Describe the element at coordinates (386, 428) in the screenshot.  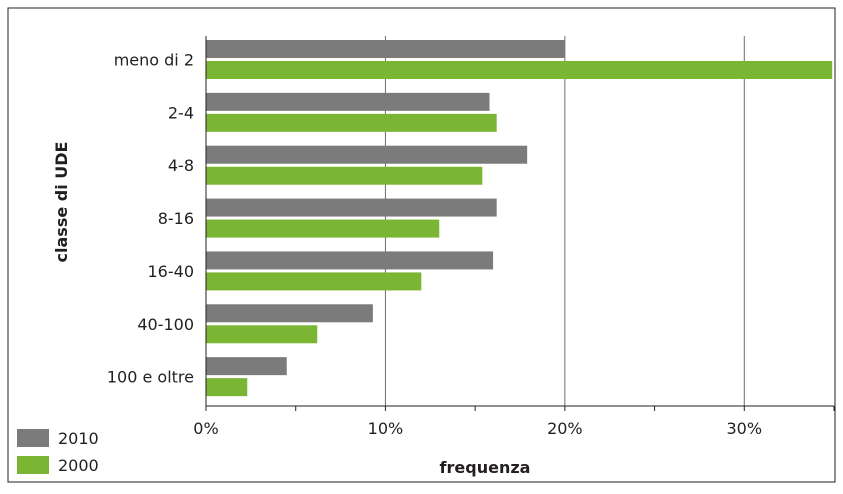
I see `x-tick-label: 10%` at that location.